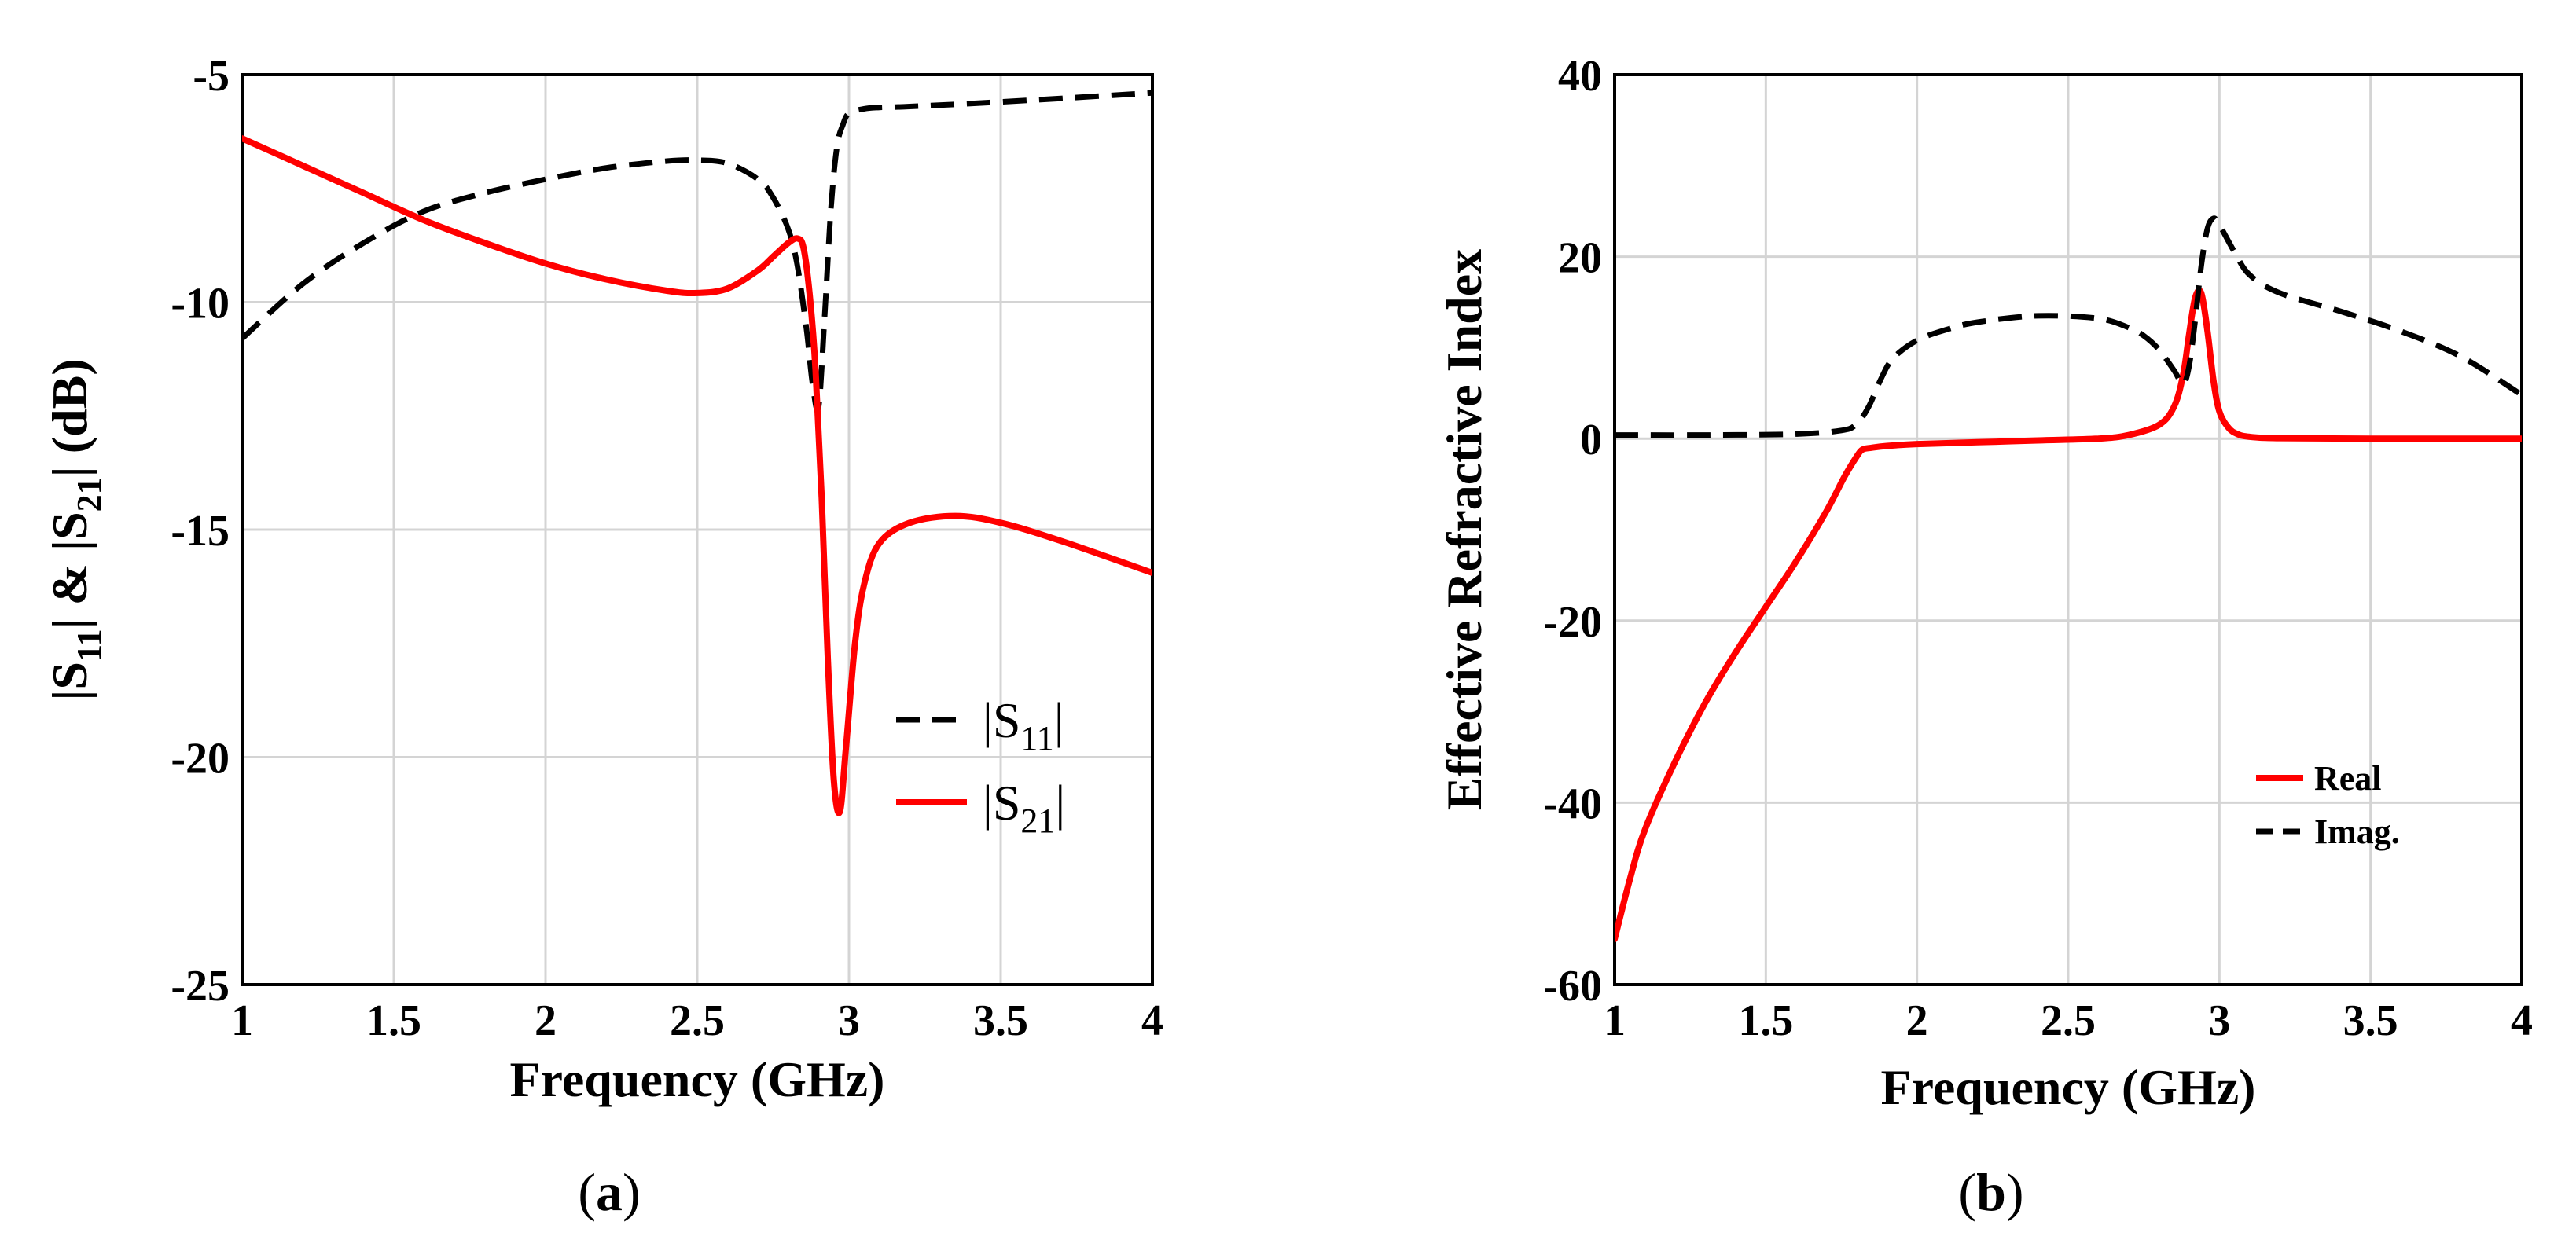 Image resolution: width=2576 pixels, height=1240 pixels. What do you see at coordinates (2328, 805) in the screenshot?
I see `legend: Real Imag.` at bounding box center [2328, 805].